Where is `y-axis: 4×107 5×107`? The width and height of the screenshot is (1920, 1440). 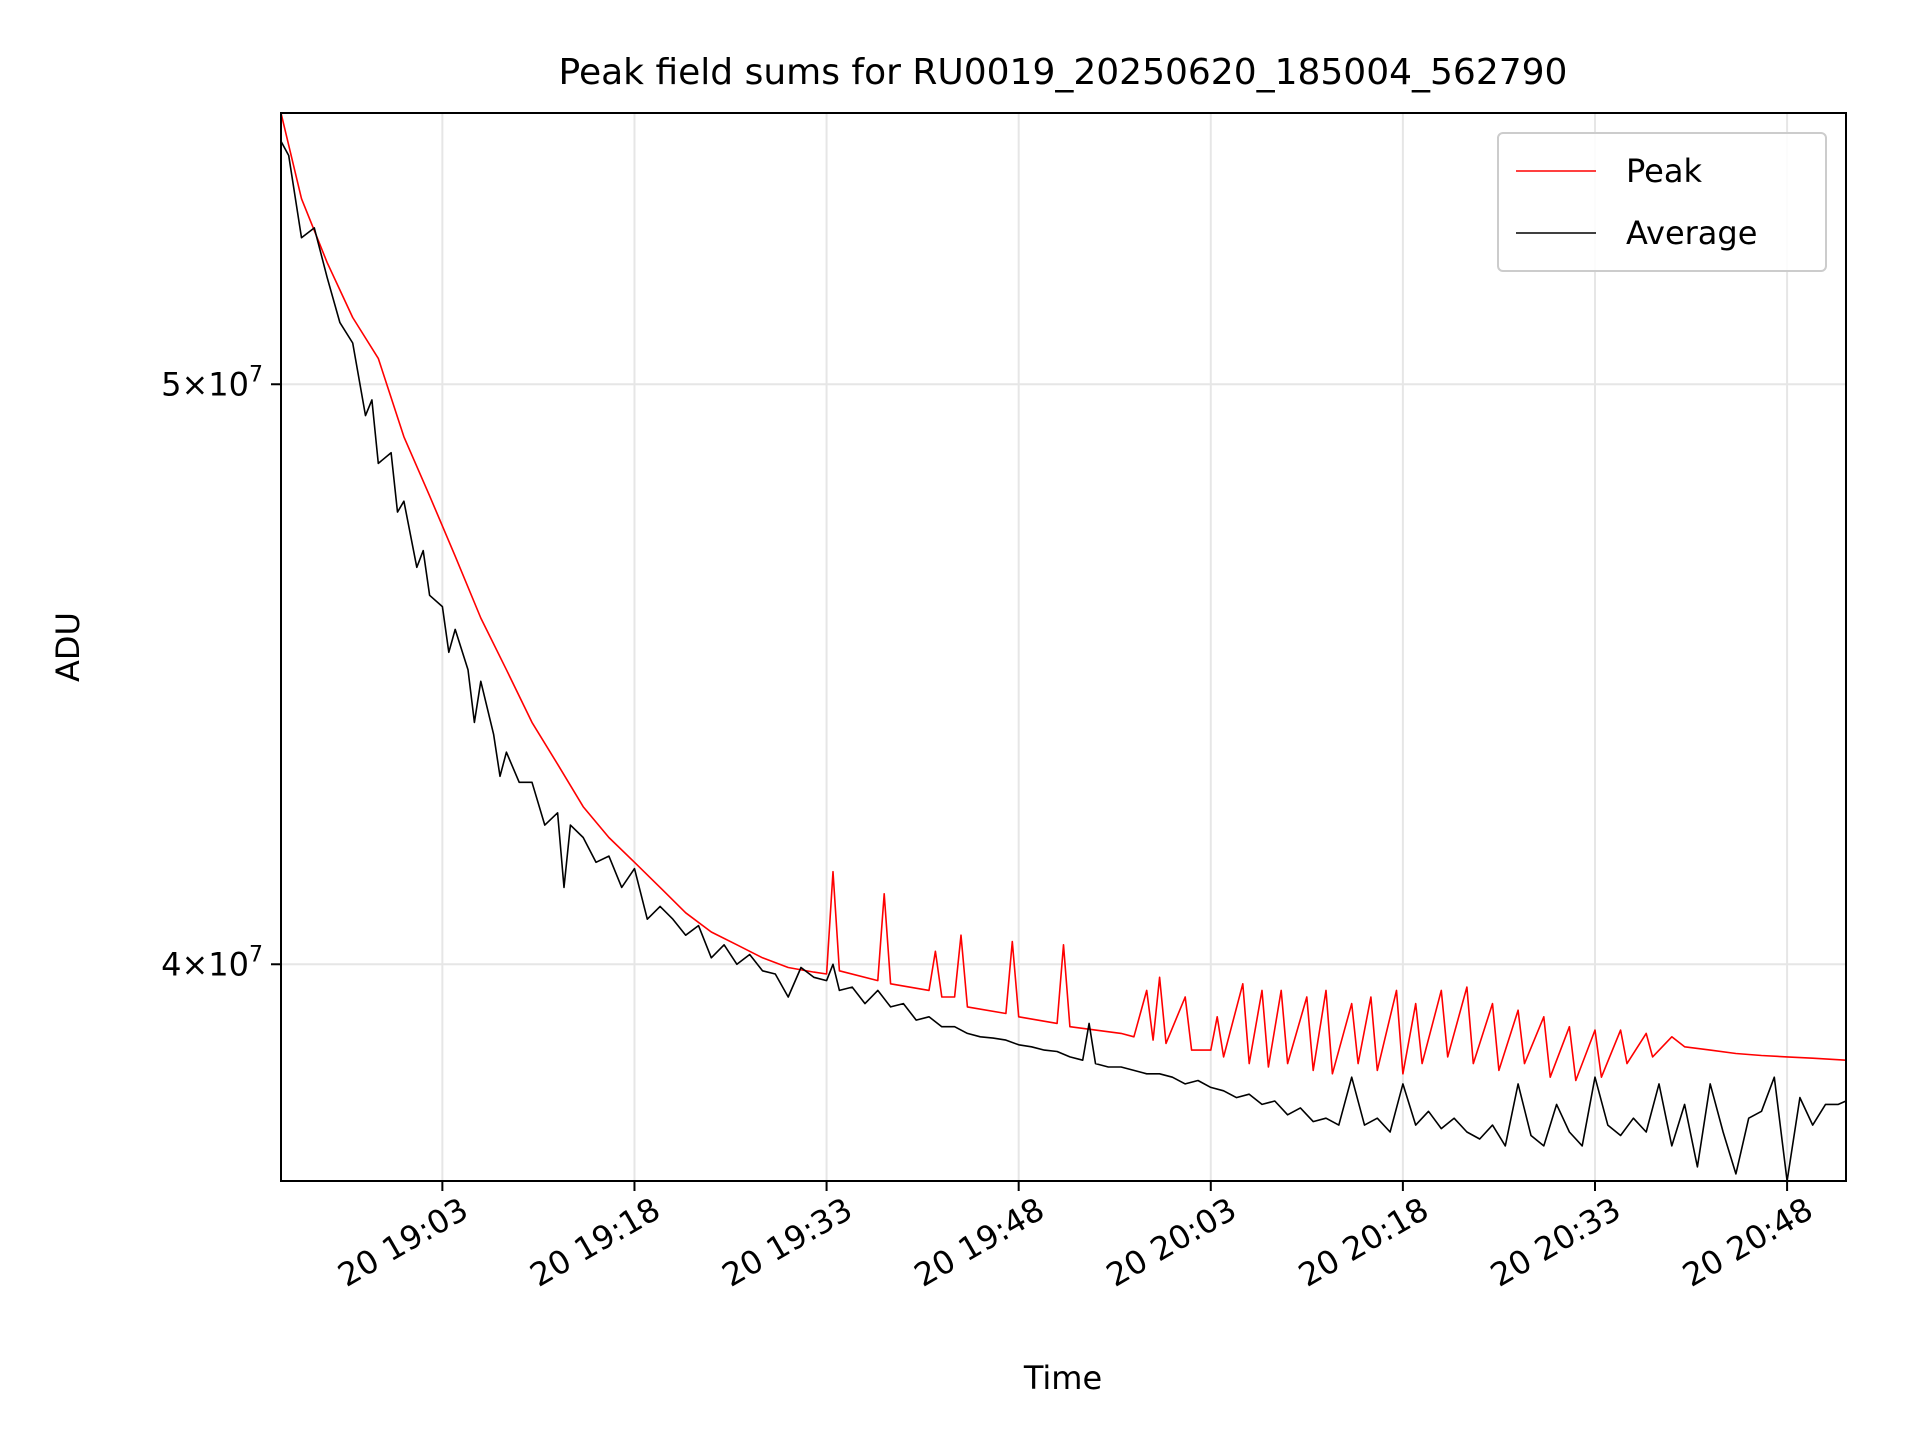 y-axis: 4×107 5×107 is located at coordinates (221, 672).